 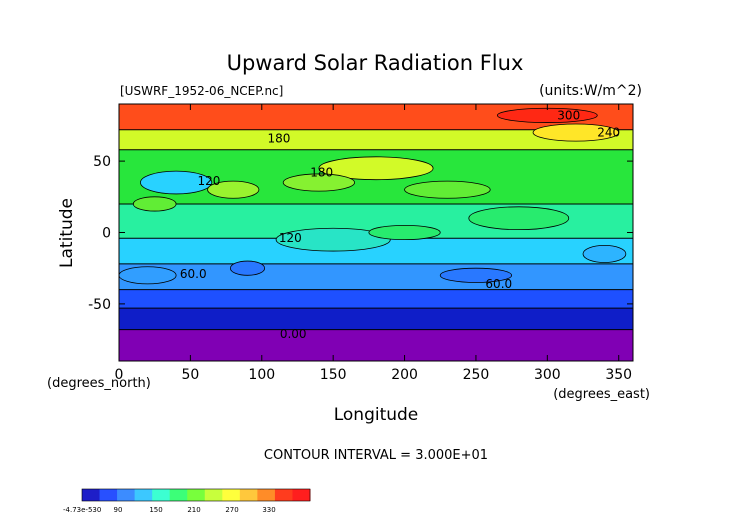 I want to click on contour-label: 300, so click(x=568, y=115).